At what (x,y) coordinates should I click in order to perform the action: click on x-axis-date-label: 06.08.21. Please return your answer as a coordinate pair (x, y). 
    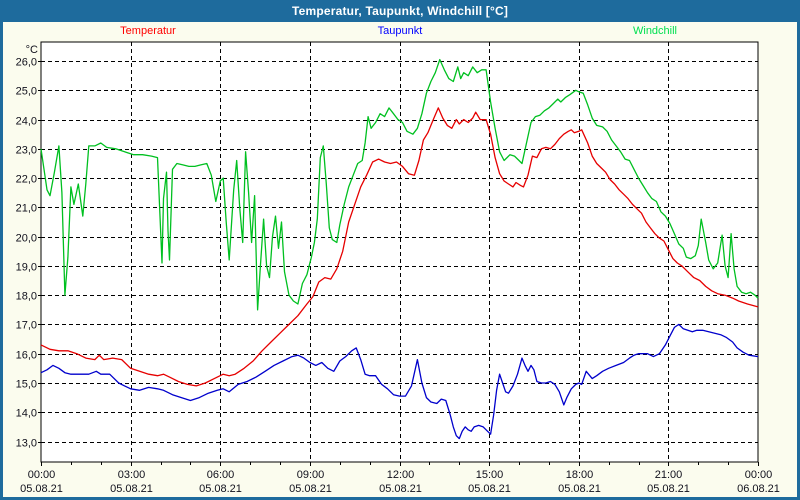
    Looking at the image, I should click on (758, 489).